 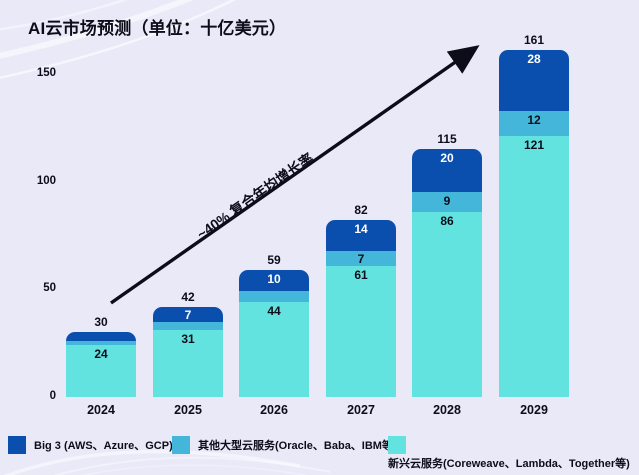 What do you see at coordinates (447, 410) in the screenshot?
I see `x-axis-label-2028: 2028` at bounding box center [447, 410].